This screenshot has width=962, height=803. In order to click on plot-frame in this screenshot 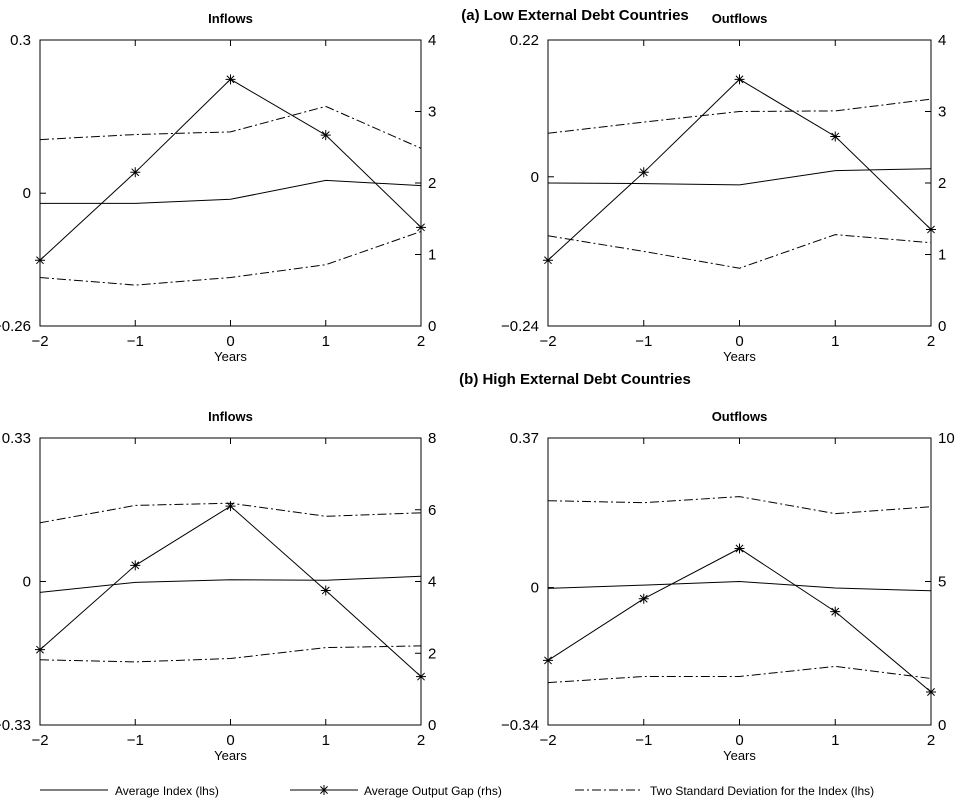, I will do `click(230, 581)`.